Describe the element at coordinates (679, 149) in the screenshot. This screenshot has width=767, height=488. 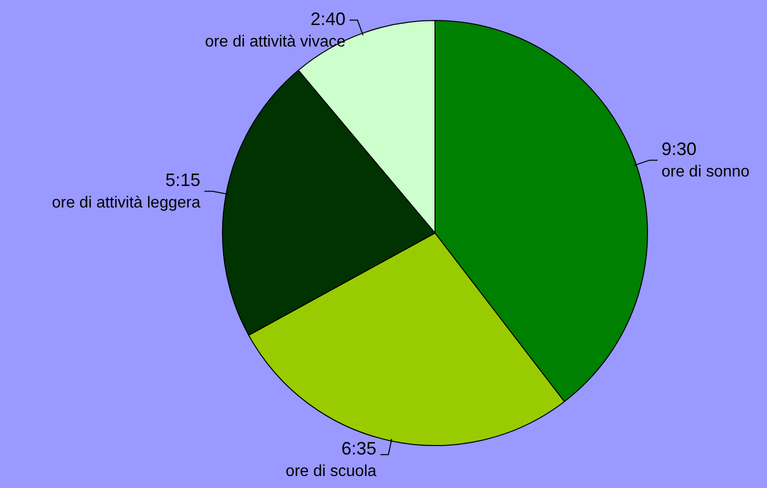
I see `data-label: 9:30` at that location.